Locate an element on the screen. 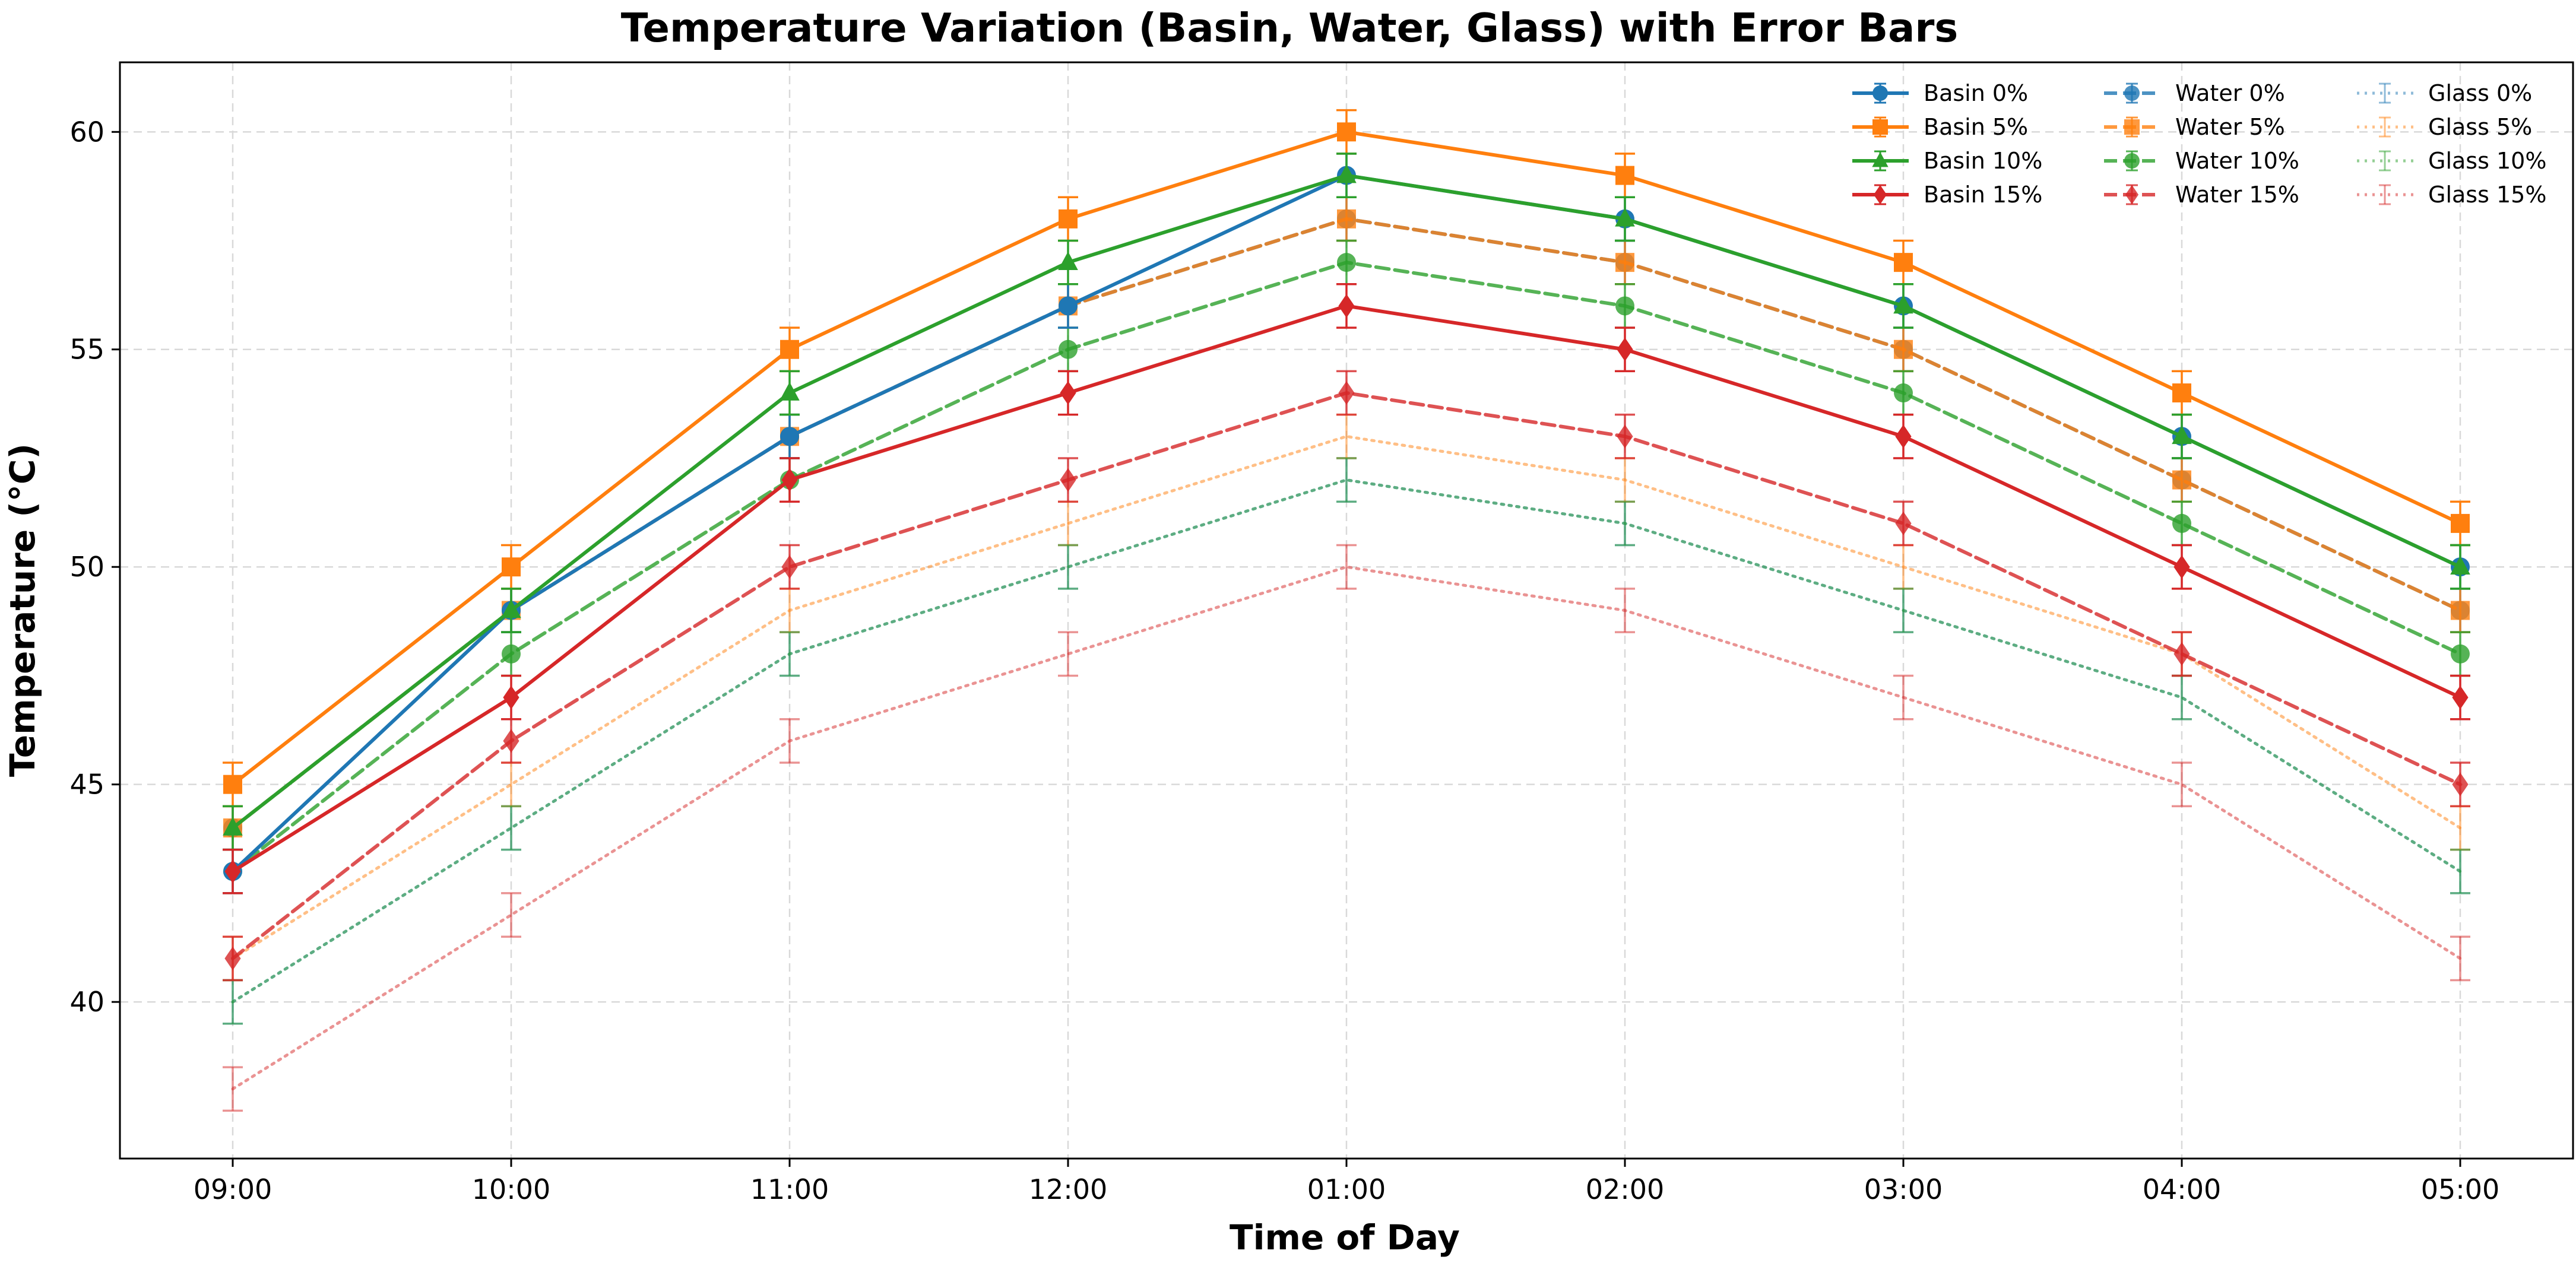 The width and height of the screenshot is (2576, 1263). x-tick-label: 11:00 is located at coordinates (790, 1189).